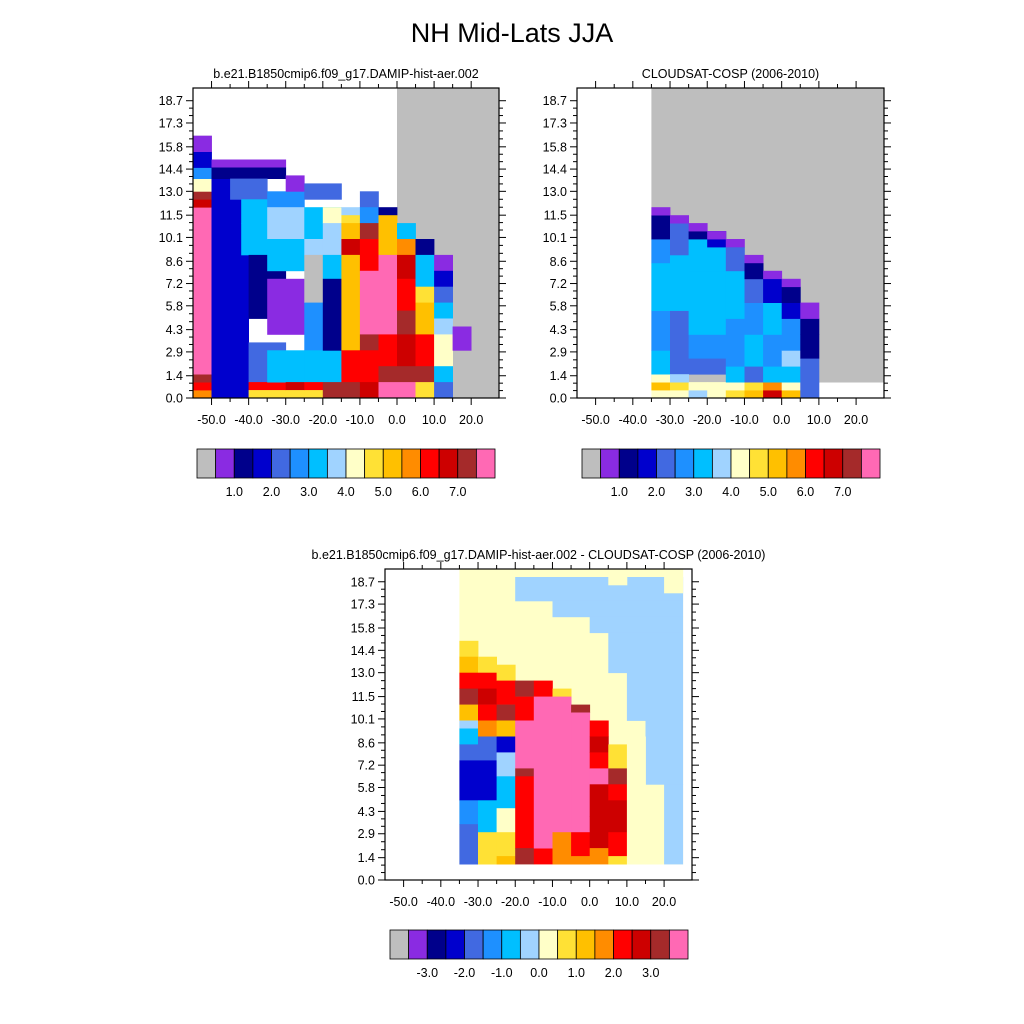  Describe the element at coordinates (693, 492) in the screenshot. I see `colorbar-label: 3.0` at that location.